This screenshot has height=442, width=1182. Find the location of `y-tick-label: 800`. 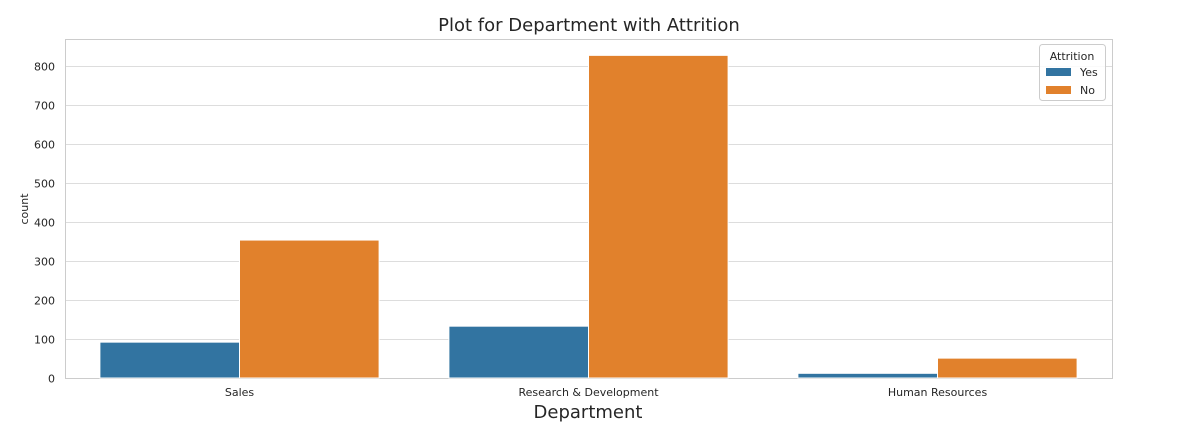

y-tick-label: 800 is located at coordinates (44, 67).